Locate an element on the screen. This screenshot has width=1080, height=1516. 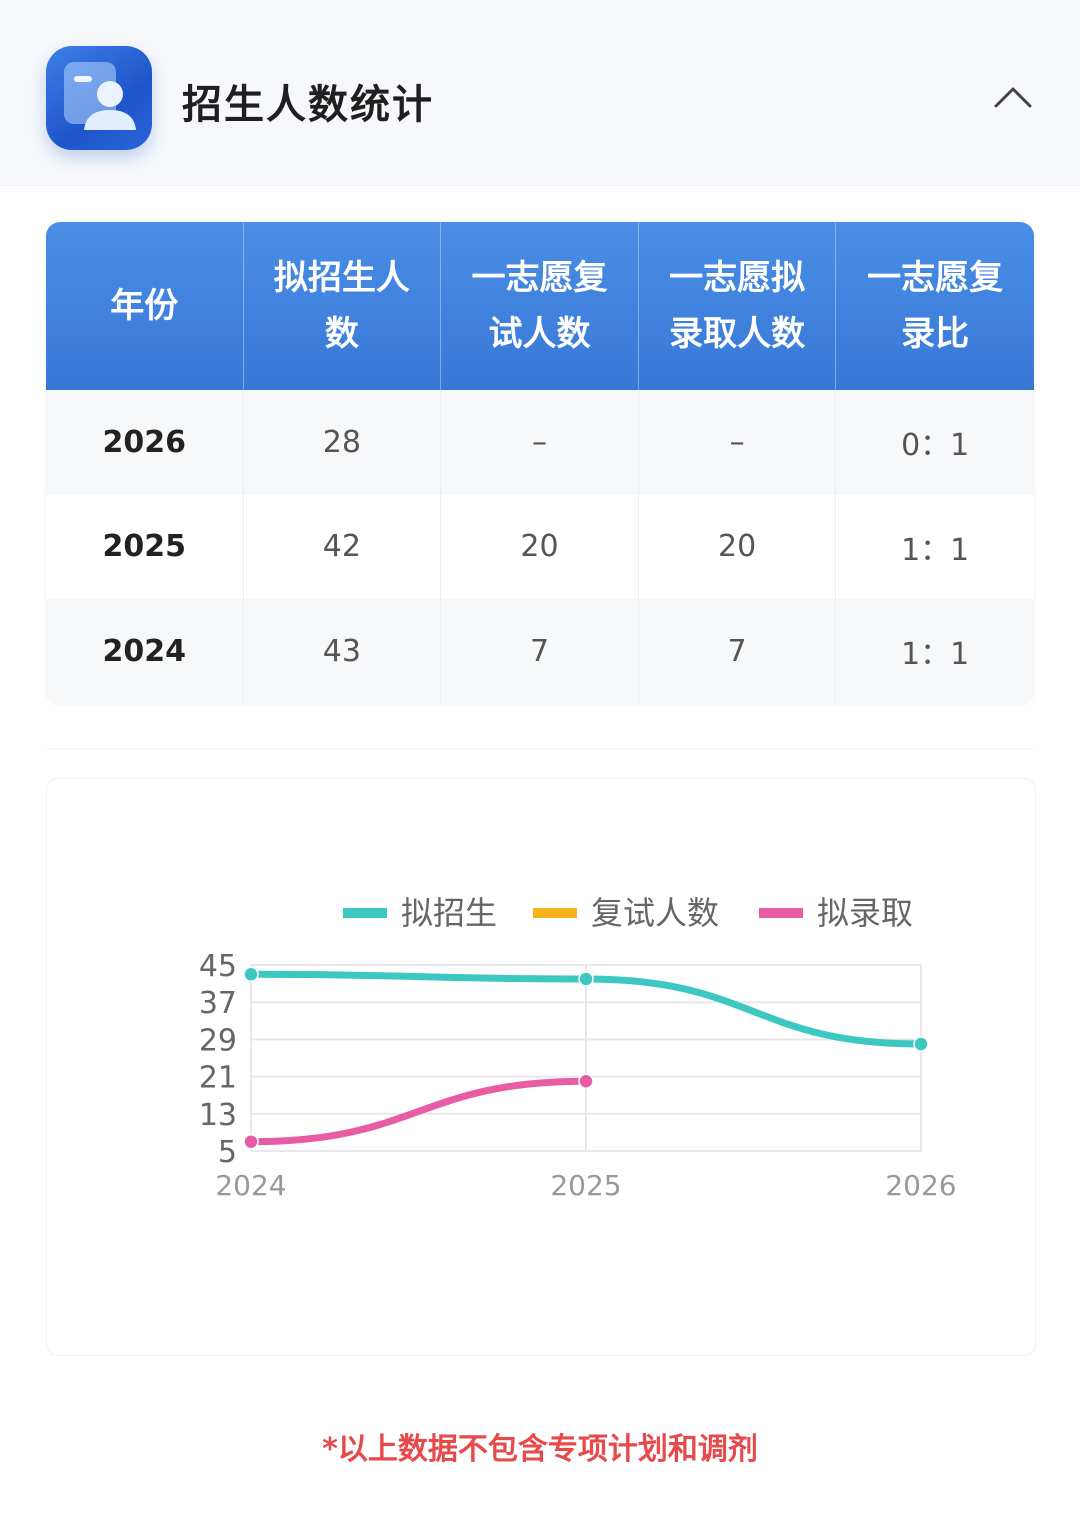
legend-label: 复试人数 is located at coordinates (655, 913).